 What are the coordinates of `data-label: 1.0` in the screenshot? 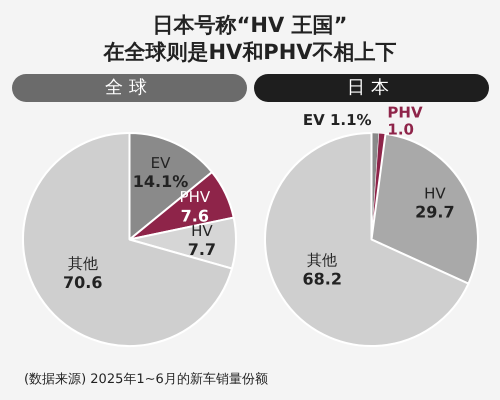 It's located at (400, 129).